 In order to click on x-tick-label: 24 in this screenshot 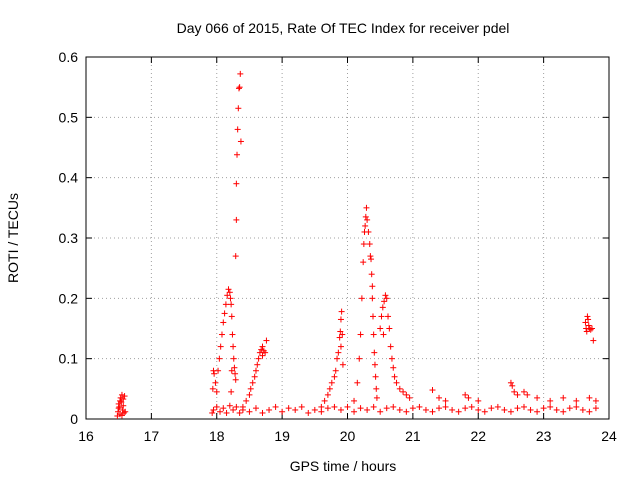, I will do `click(609, 436)`.